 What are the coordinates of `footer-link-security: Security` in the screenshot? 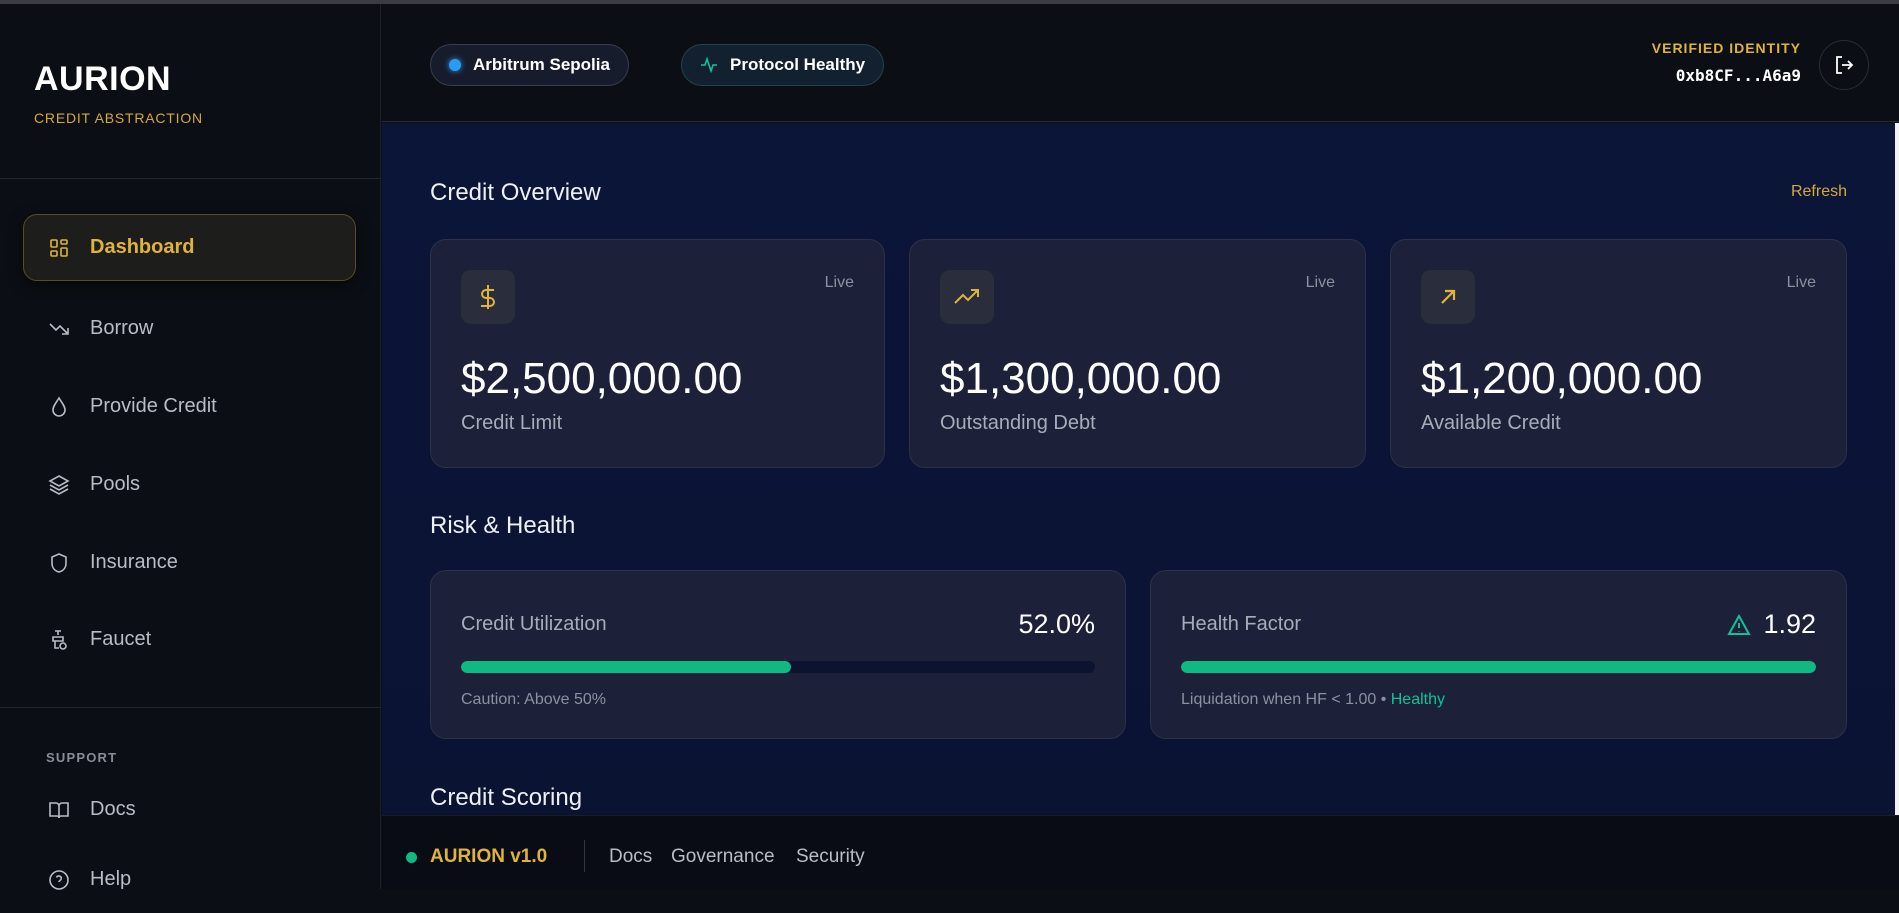 It's located at (830, 856).